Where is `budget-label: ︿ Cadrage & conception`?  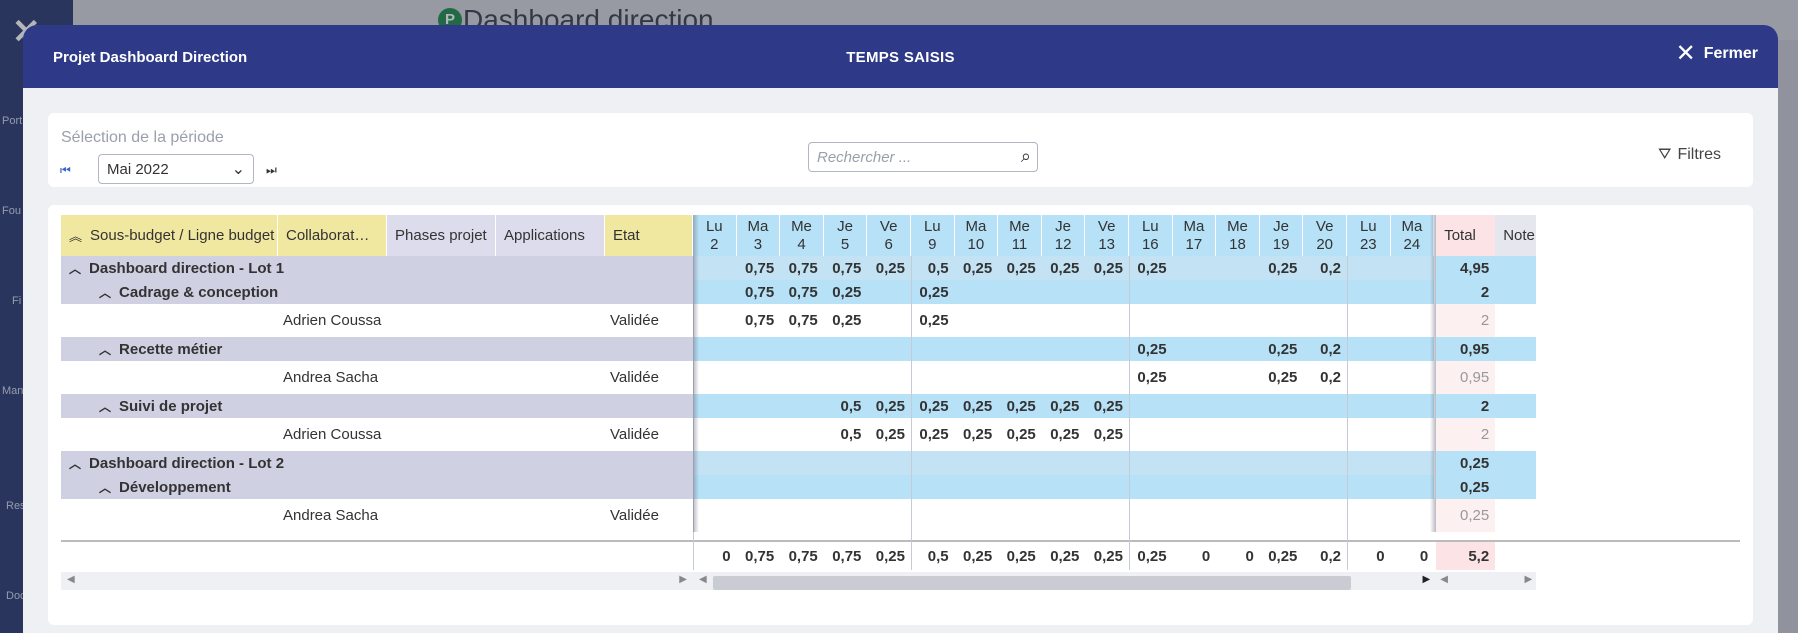
budget-label: ︿ Cadrage & conception is located at coordinates (380, 292).